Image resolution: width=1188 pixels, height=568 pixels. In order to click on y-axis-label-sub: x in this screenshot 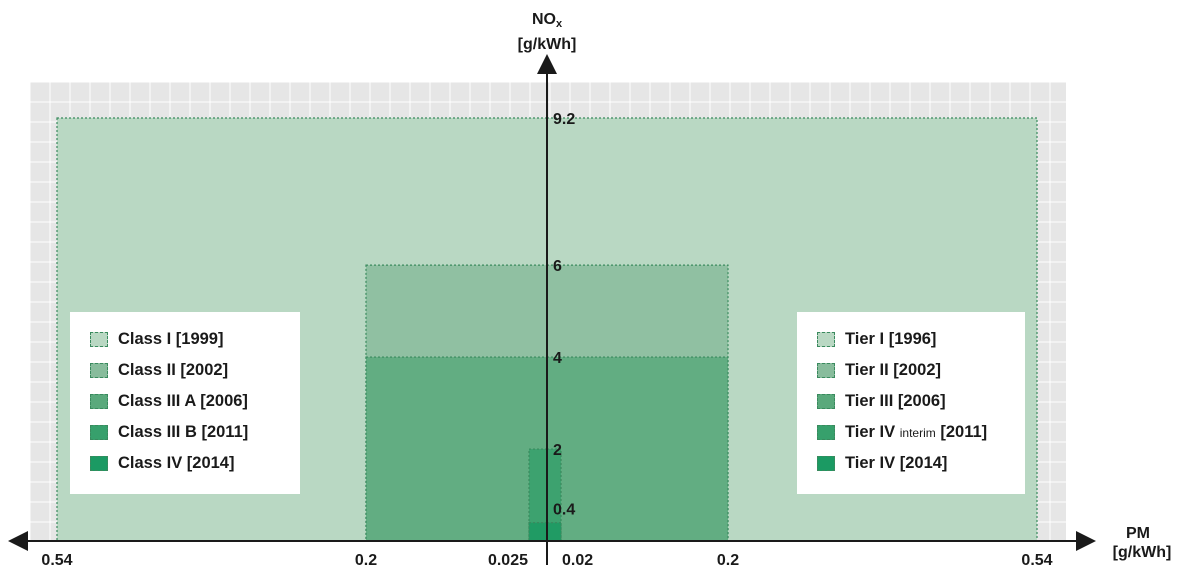, I will do `click(559, 24)`.